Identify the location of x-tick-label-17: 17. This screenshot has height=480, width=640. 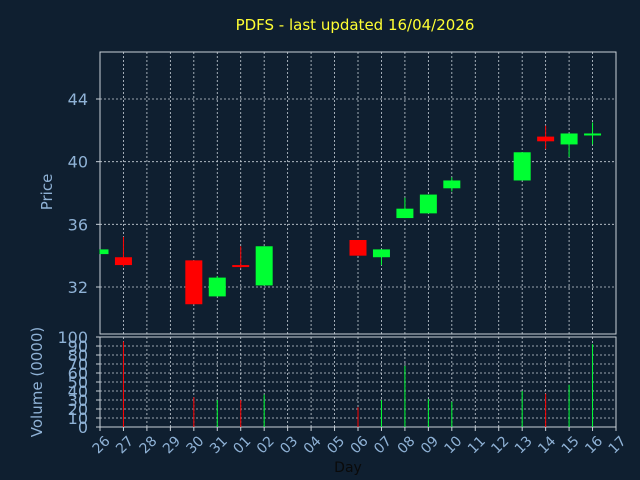
(618, 445).